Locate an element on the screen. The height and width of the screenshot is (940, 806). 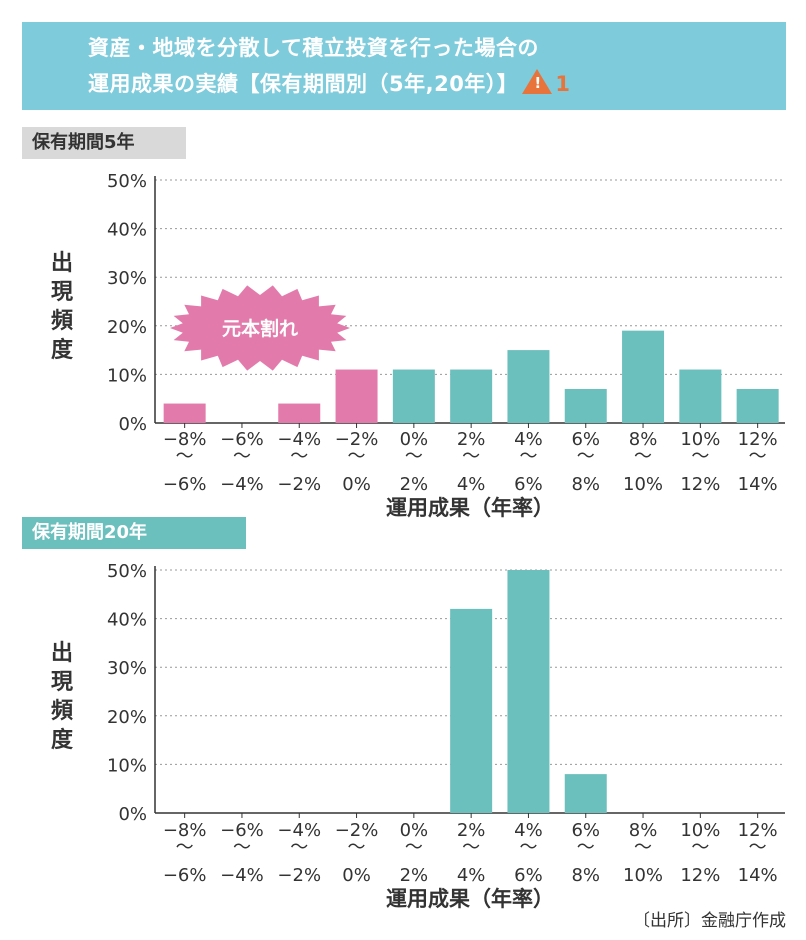
chart2-xtick-label-top: −4% is located at coordinates (299, 830).